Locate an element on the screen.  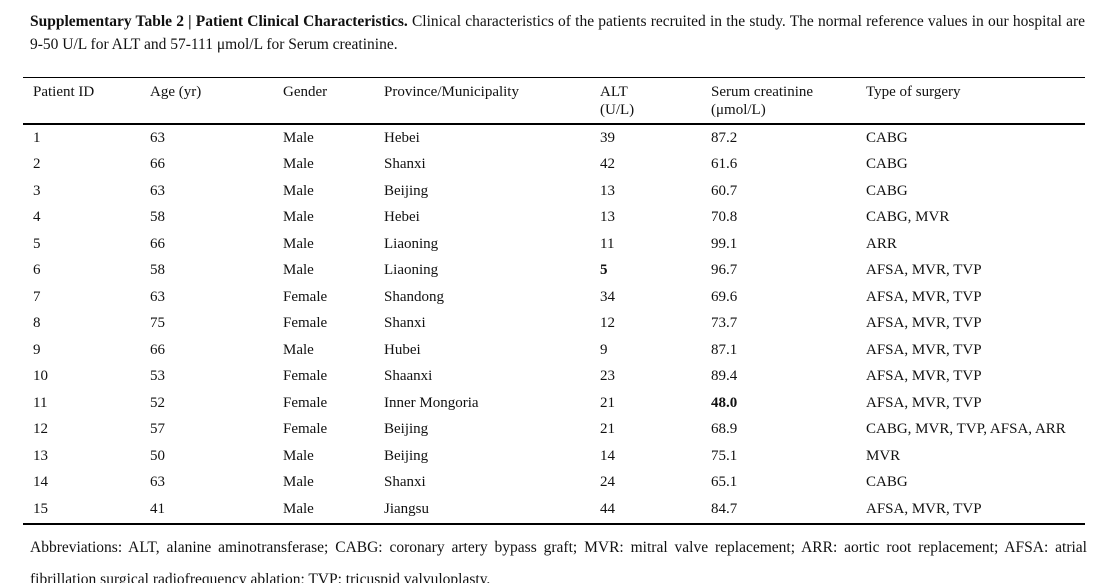
cell-alt: 14 is located at coordinates (607, 455).